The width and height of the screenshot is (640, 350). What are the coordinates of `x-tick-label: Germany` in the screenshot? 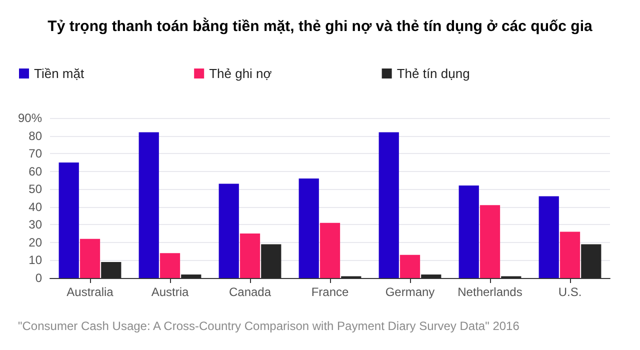 It's located at (410, 292).